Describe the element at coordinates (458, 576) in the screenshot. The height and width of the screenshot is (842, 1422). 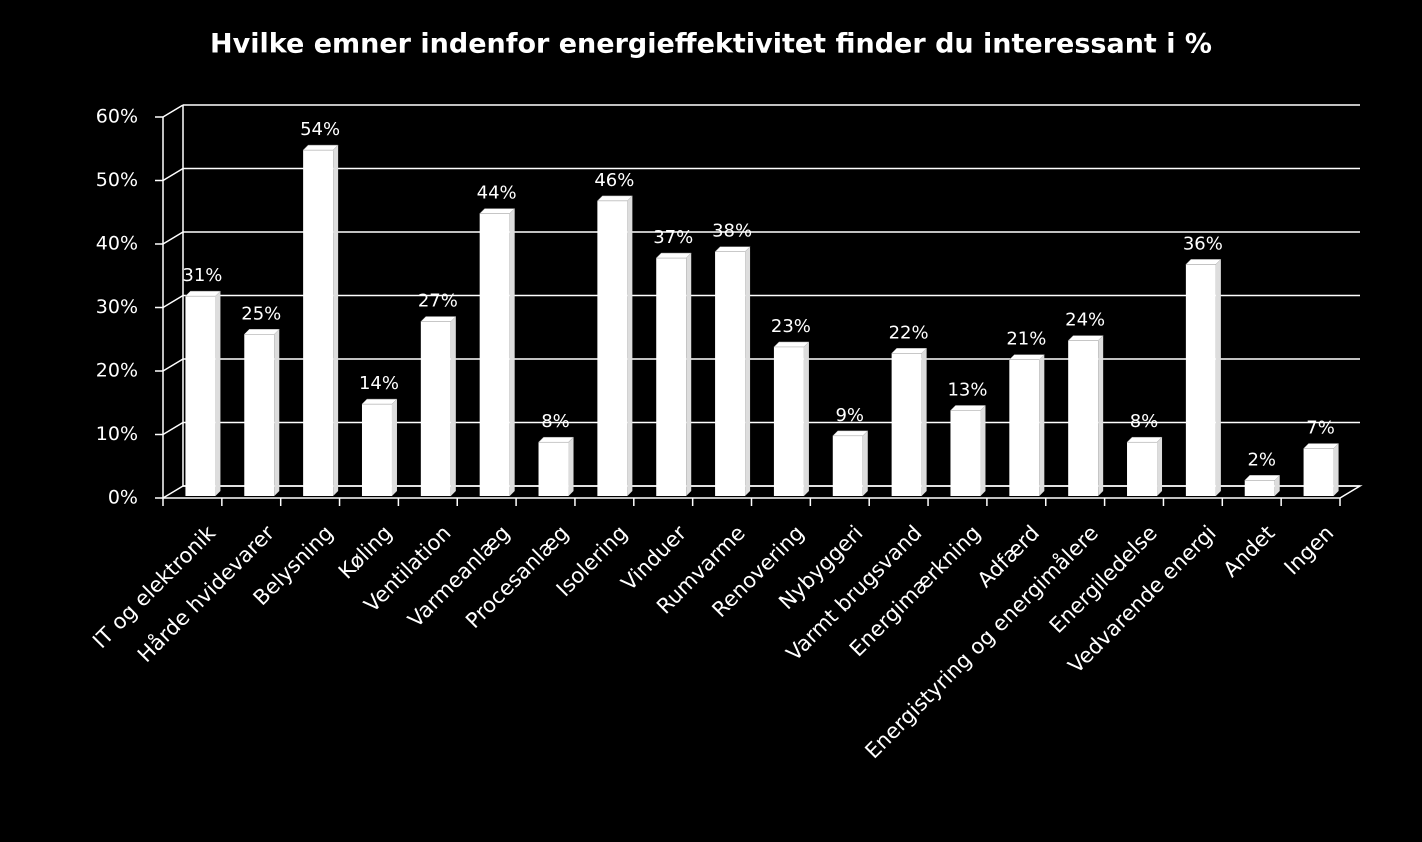
I see `x-tick-label: Varmeanlæg` at that location.